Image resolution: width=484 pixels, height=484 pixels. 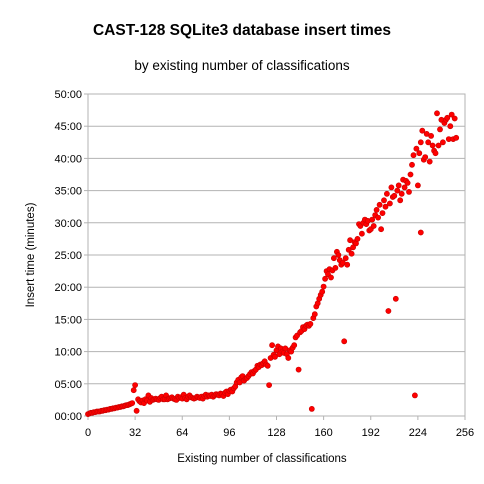 What do you see at coordinates (323, 433) in the screenshot?
I see `x-tick-label: 160` at bounding box center [323, 433].